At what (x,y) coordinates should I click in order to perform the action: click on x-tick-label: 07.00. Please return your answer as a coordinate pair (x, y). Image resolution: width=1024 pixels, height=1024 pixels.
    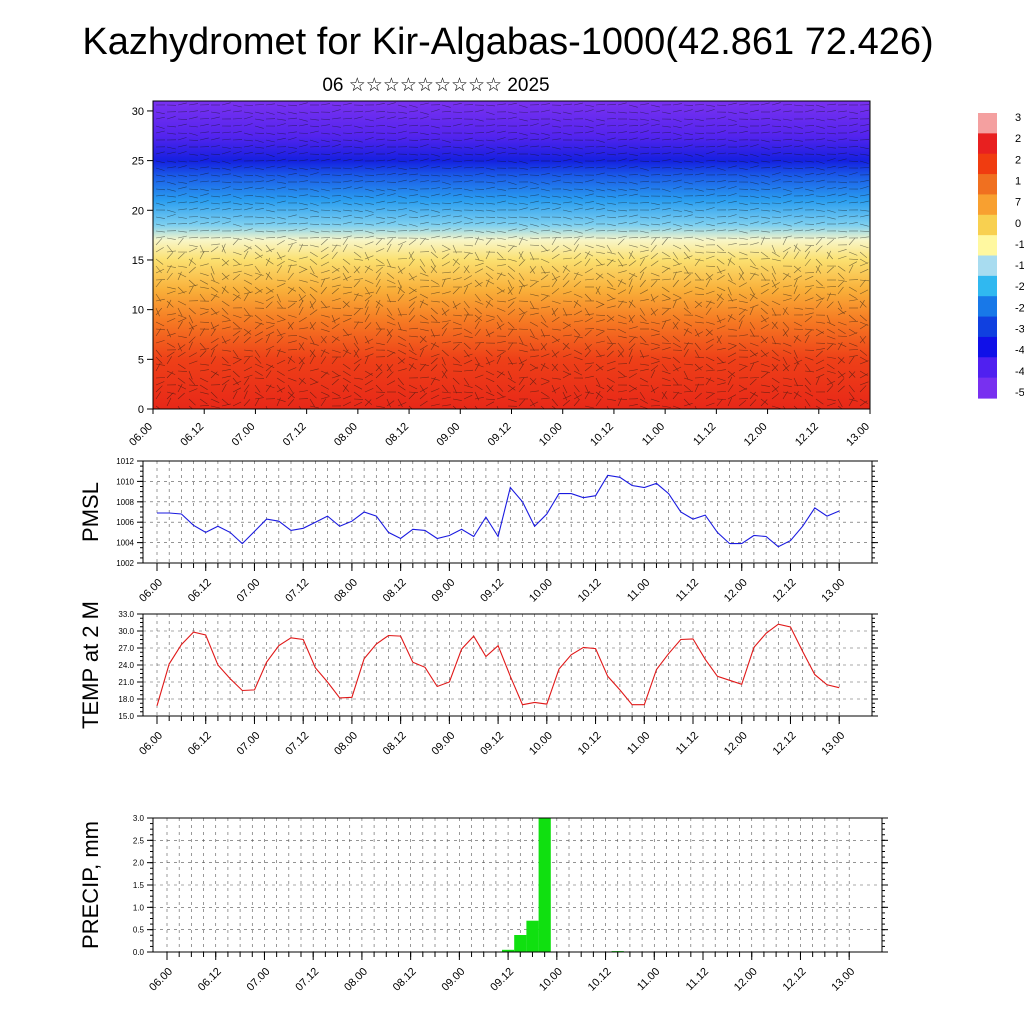
    Looking at the image, I should click on (249, 591).